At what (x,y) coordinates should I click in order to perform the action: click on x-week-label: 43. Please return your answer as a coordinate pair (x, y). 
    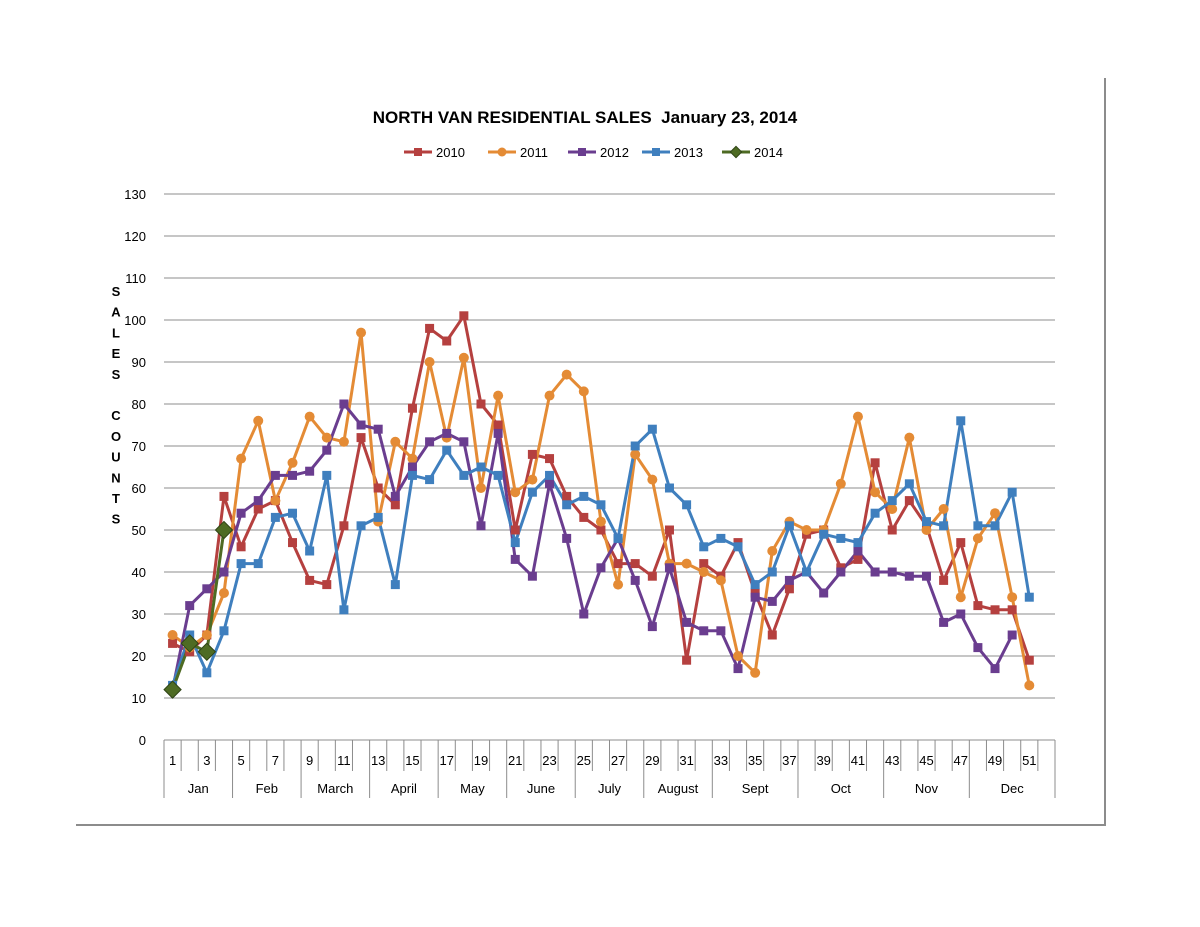
    Looking at the image, I should click on (892, 760).